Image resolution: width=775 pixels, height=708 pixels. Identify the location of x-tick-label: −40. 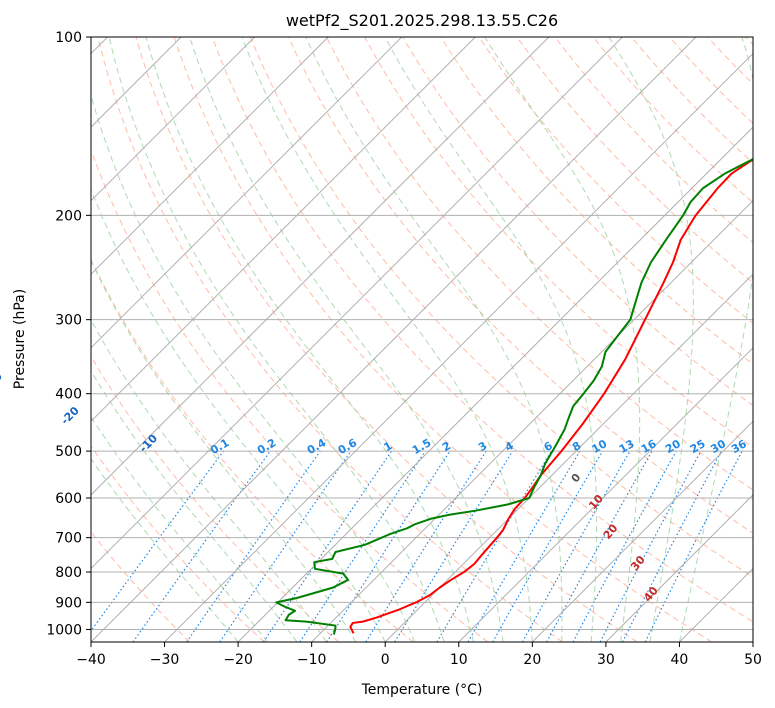
(91, 660).